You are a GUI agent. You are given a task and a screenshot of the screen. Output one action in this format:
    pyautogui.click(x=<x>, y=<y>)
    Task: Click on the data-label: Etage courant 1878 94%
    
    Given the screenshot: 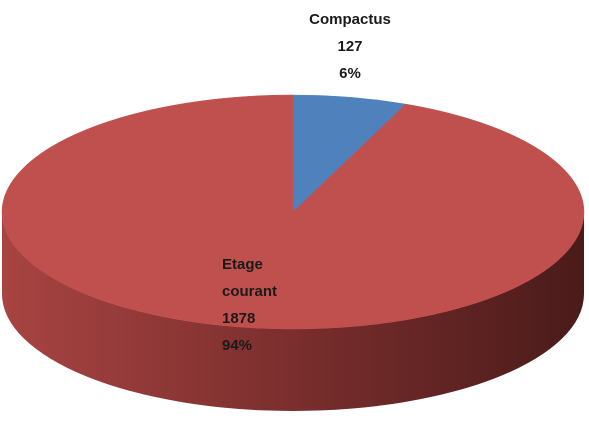 What is the action you would take?
    pyautogui.click(x=258, y=305)
    